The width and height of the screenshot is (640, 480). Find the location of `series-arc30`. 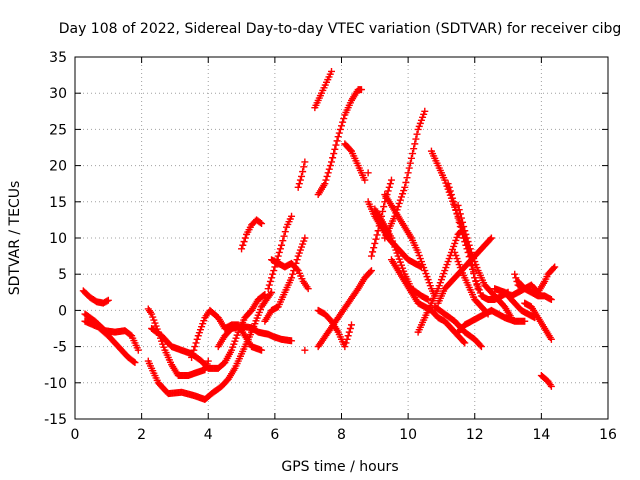

series-arc30 is located at coordinates (464, 270).